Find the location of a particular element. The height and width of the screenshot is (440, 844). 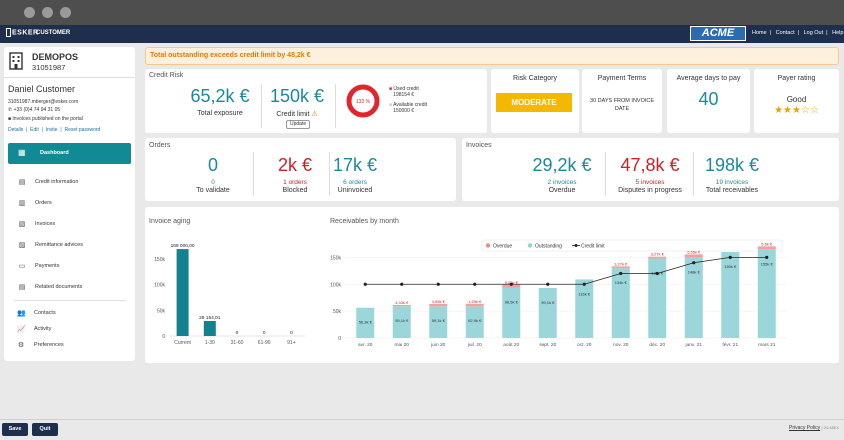

truck-icon: ■ is located at coordinates (10, 119).